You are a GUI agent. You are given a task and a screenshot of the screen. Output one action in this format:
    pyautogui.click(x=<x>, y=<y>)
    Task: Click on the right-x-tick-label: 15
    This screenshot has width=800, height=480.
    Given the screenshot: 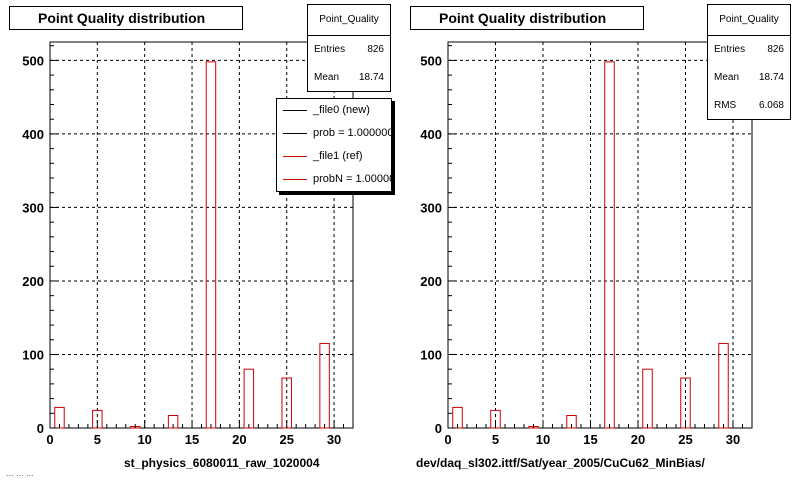 What is the action you would take?
    pyautogui.click(x=590, y=439)
    